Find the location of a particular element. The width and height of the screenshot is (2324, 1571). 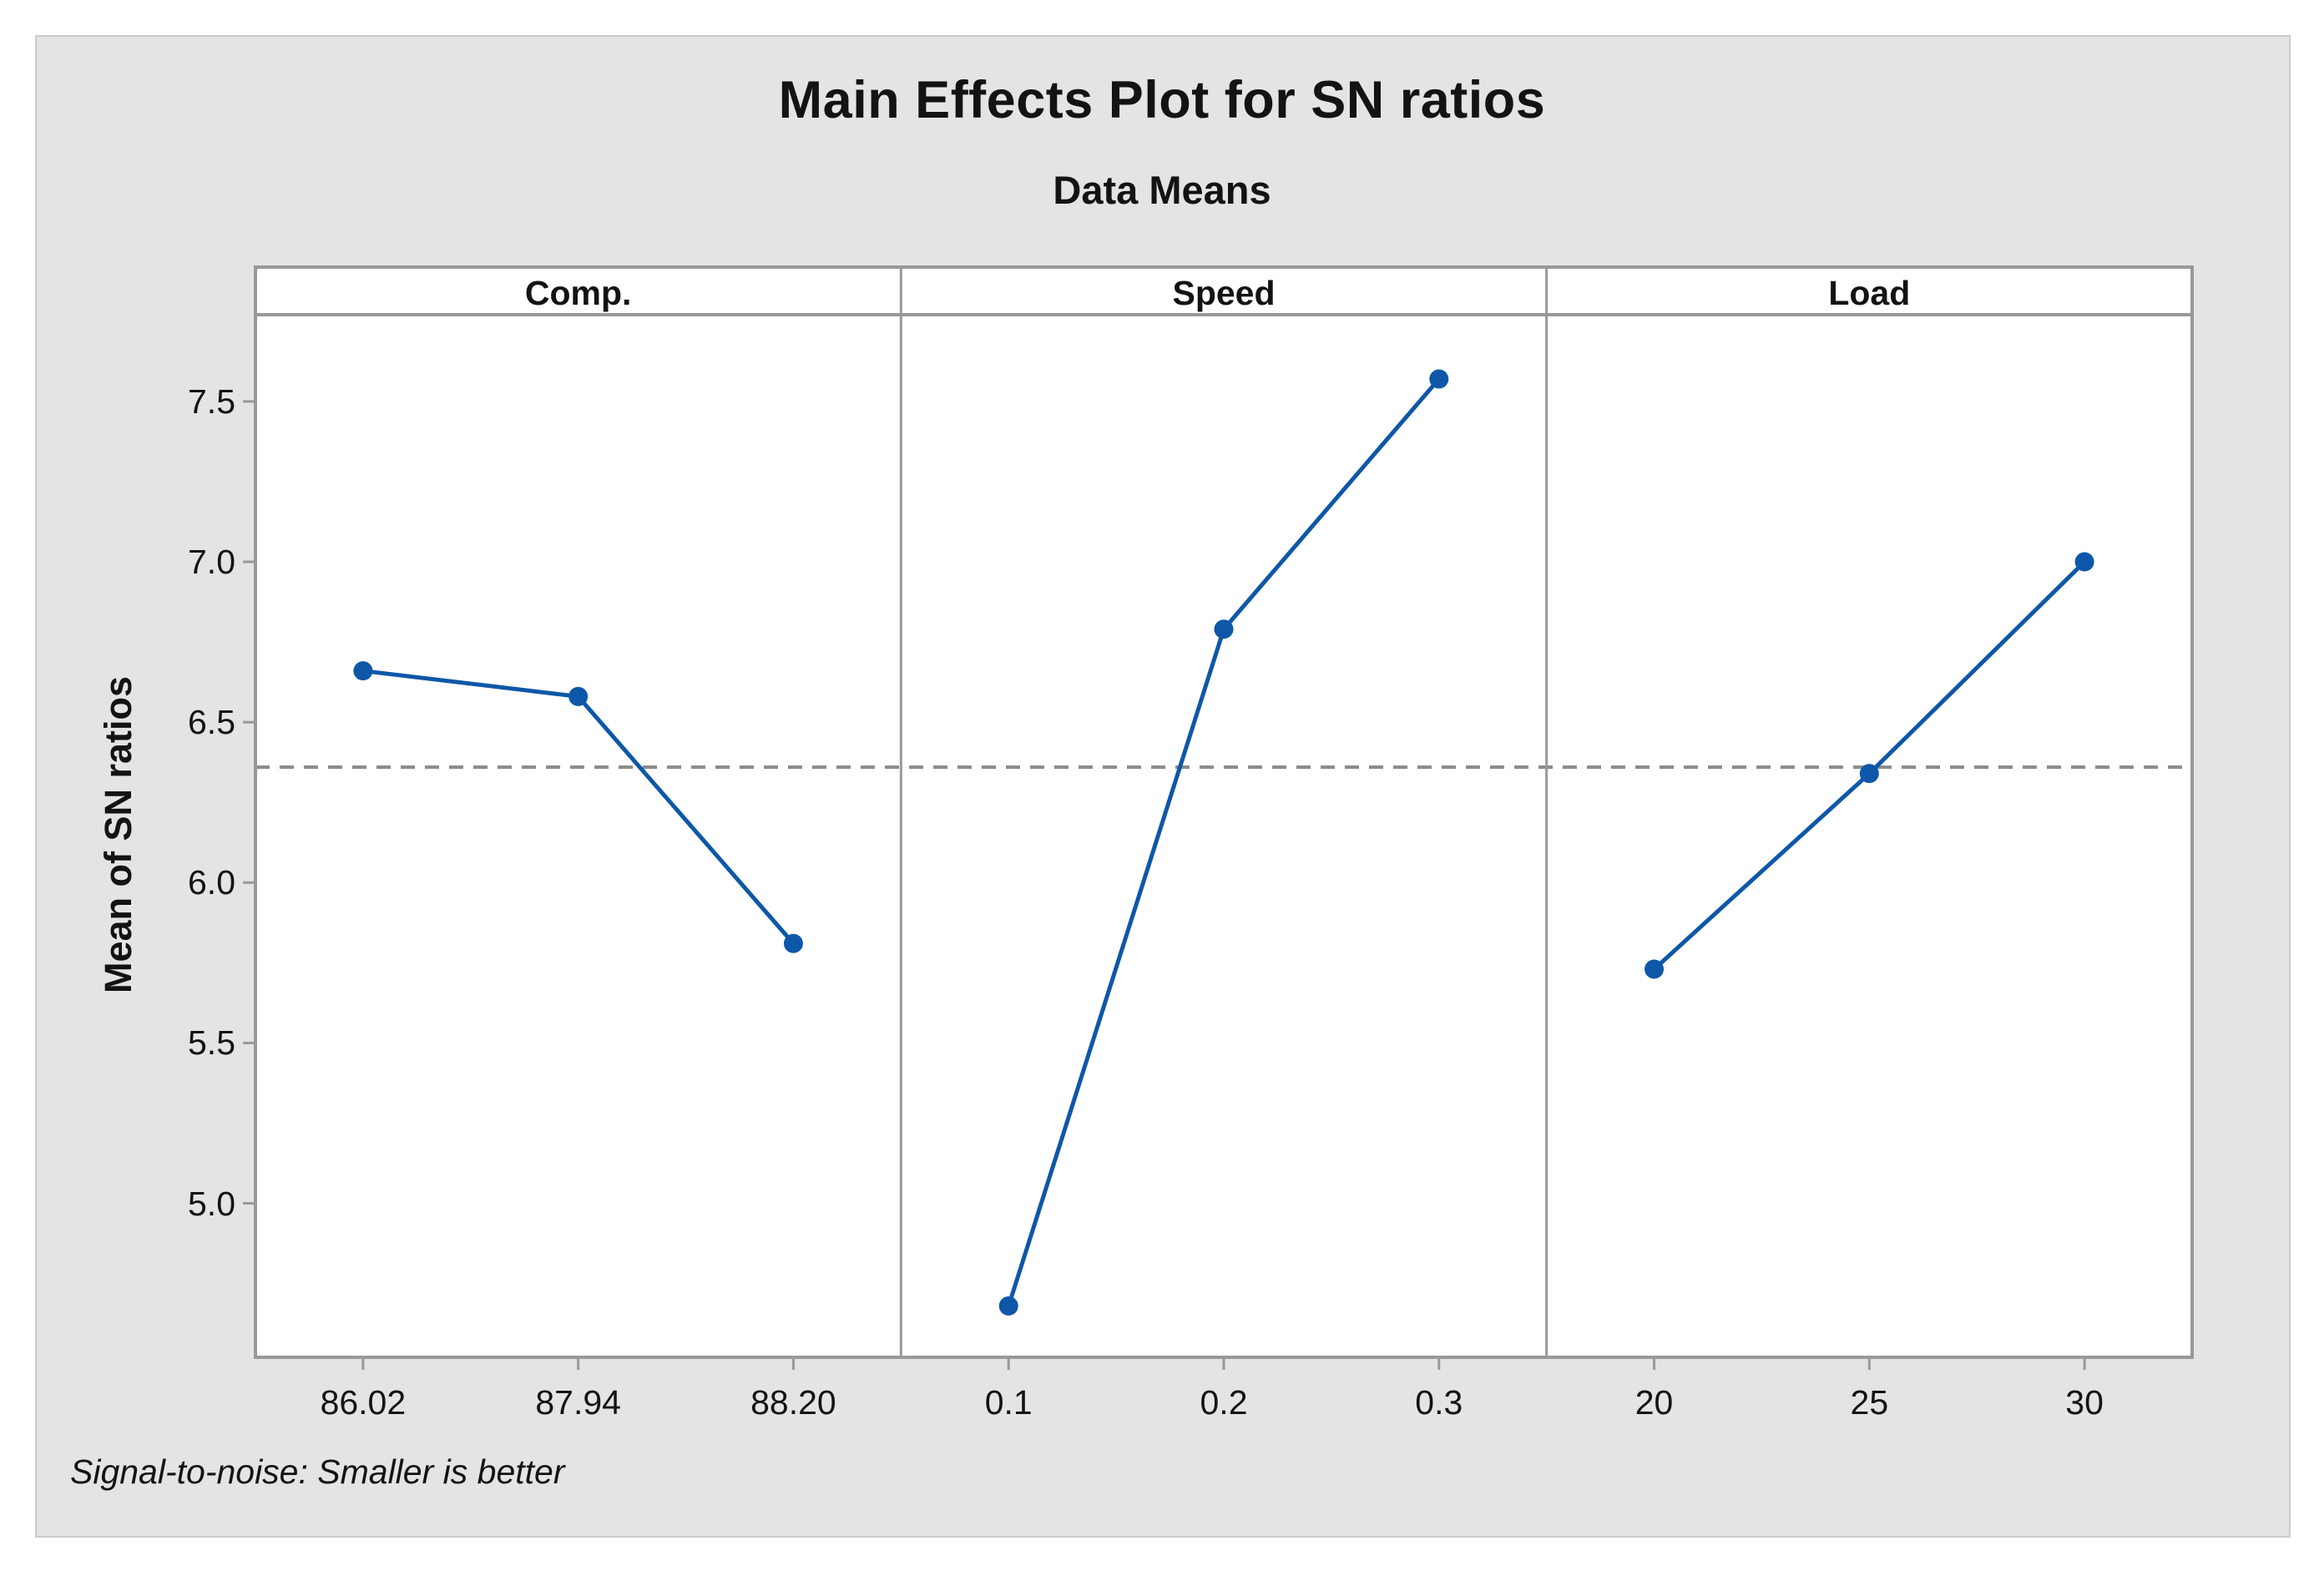

y-tick-label: 5.0 is located at coordinates (211, 1203).